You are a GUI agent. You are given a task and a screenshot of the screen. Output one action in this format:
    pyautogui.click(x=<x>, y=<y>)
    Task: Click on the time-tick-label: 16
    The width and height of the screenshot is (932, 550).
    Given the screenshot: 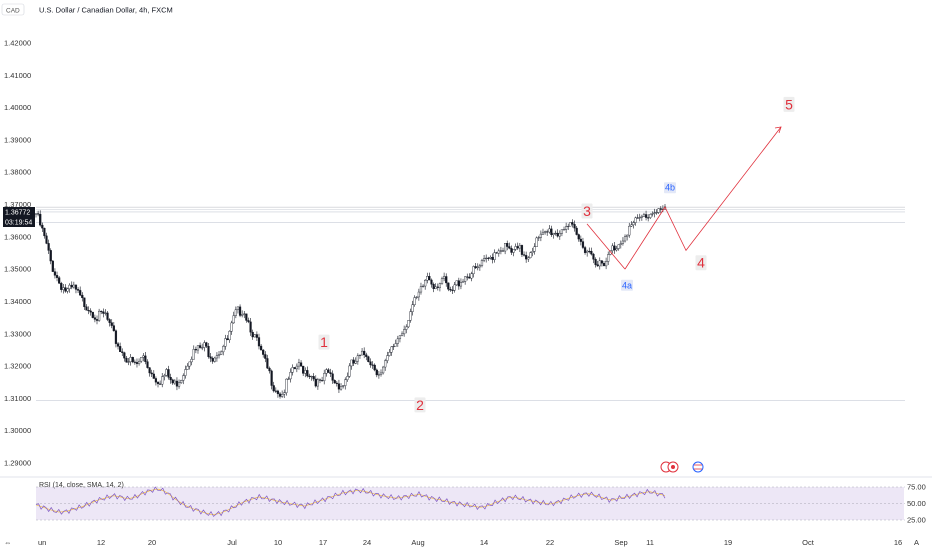 What is the action you would take?
    pyautogui.click(x=898, y=542)
    